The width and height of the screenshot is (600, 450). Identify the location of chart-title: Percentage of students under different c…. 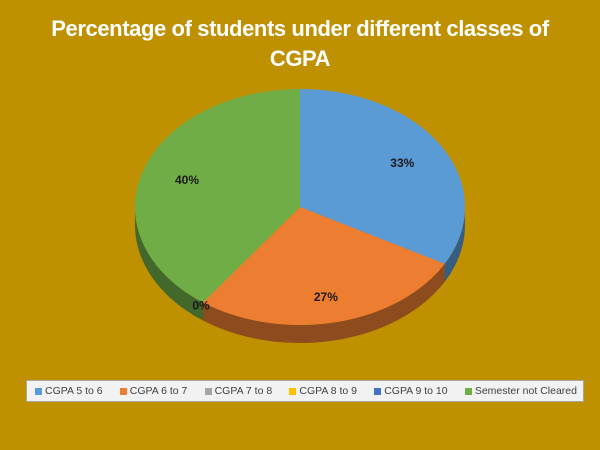
(300, 44).